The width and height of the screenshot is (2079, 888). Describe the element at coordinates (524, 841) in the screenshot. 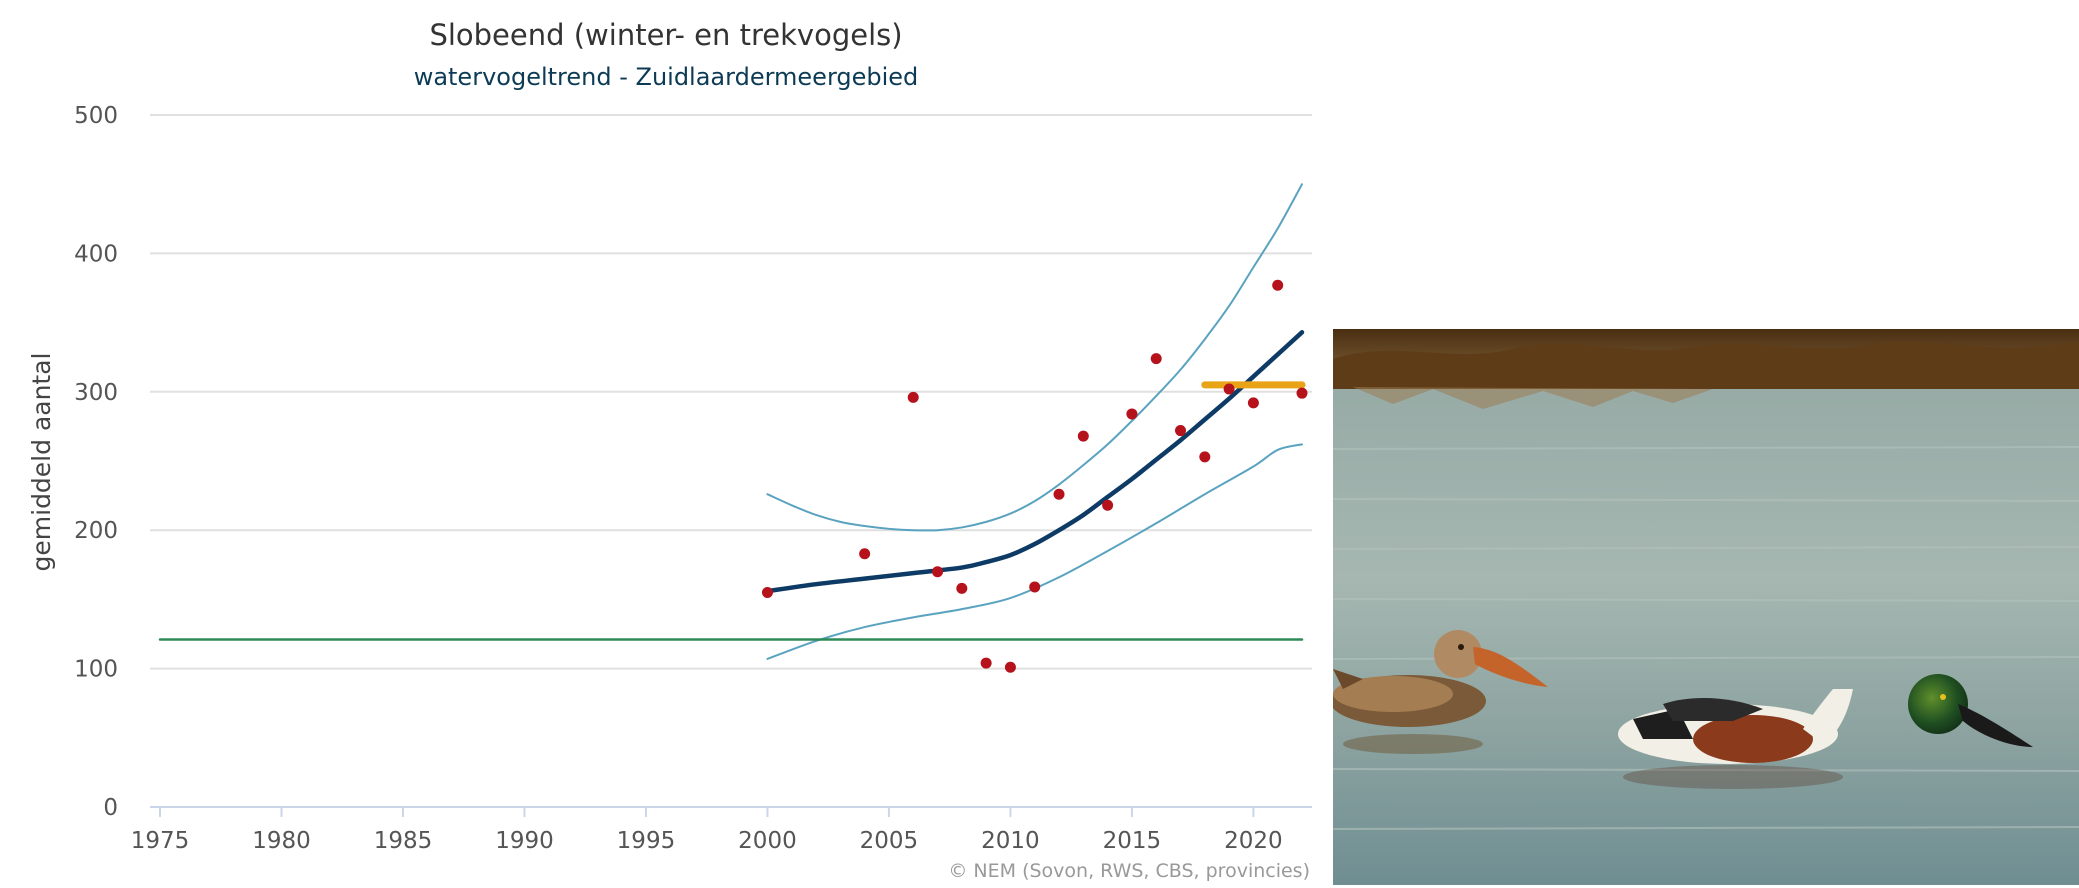

I see `x-tick-label: 1990` at that location.